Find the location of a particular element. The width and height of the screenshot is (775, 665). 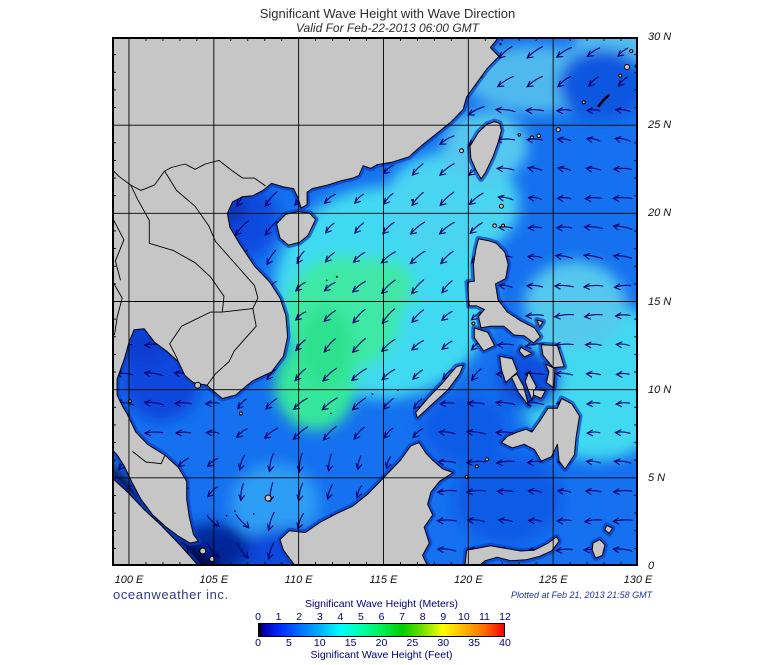

legend-tick-value: 8 is located at coordinates (422, 617).